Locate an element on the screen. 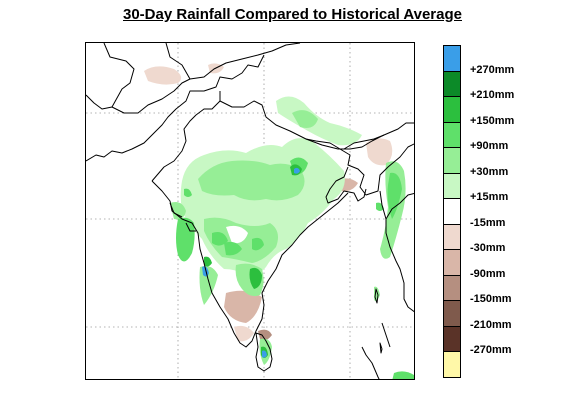  legend-label: +30mm is located at coordinates (489, 171).